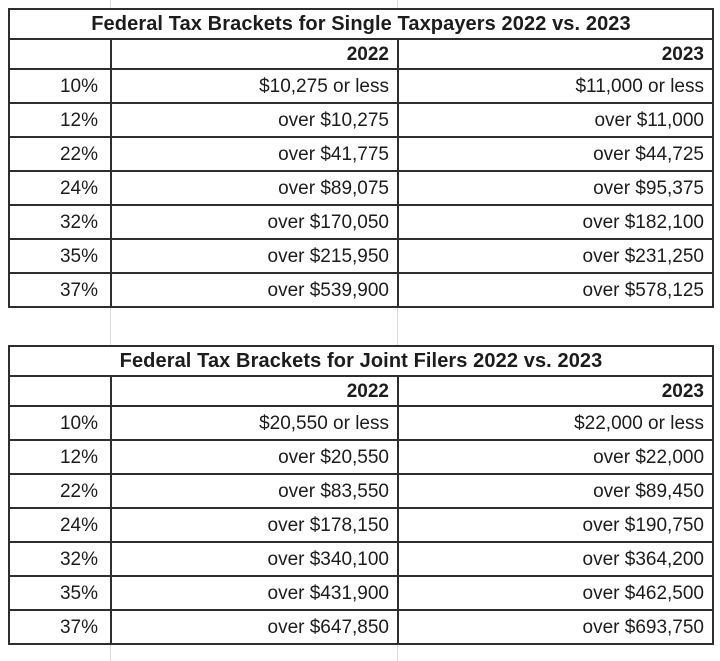  I want to click on table-row: 32% over $170,050 over $182,100, so click(361, 222).